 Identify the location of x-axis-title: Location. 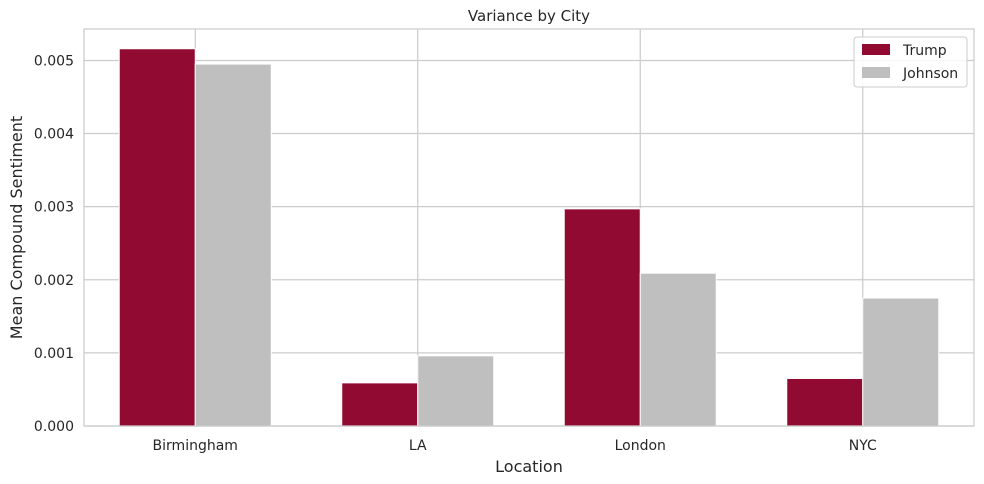
(529, 466).